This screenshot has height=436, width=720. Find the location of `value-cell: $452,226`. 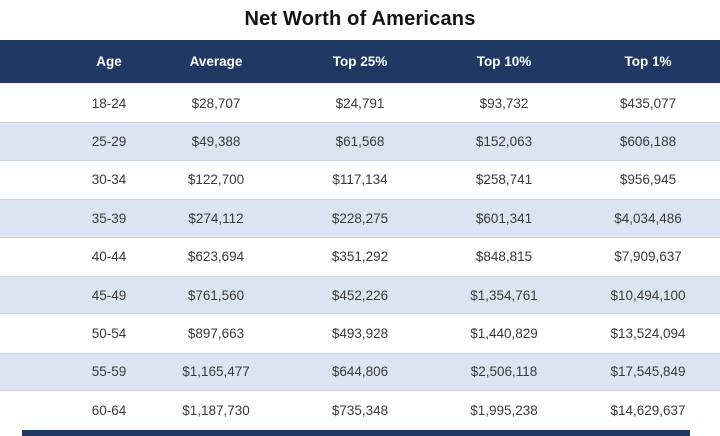

value-cell: $452,226 is located at coordinates (360, 295).